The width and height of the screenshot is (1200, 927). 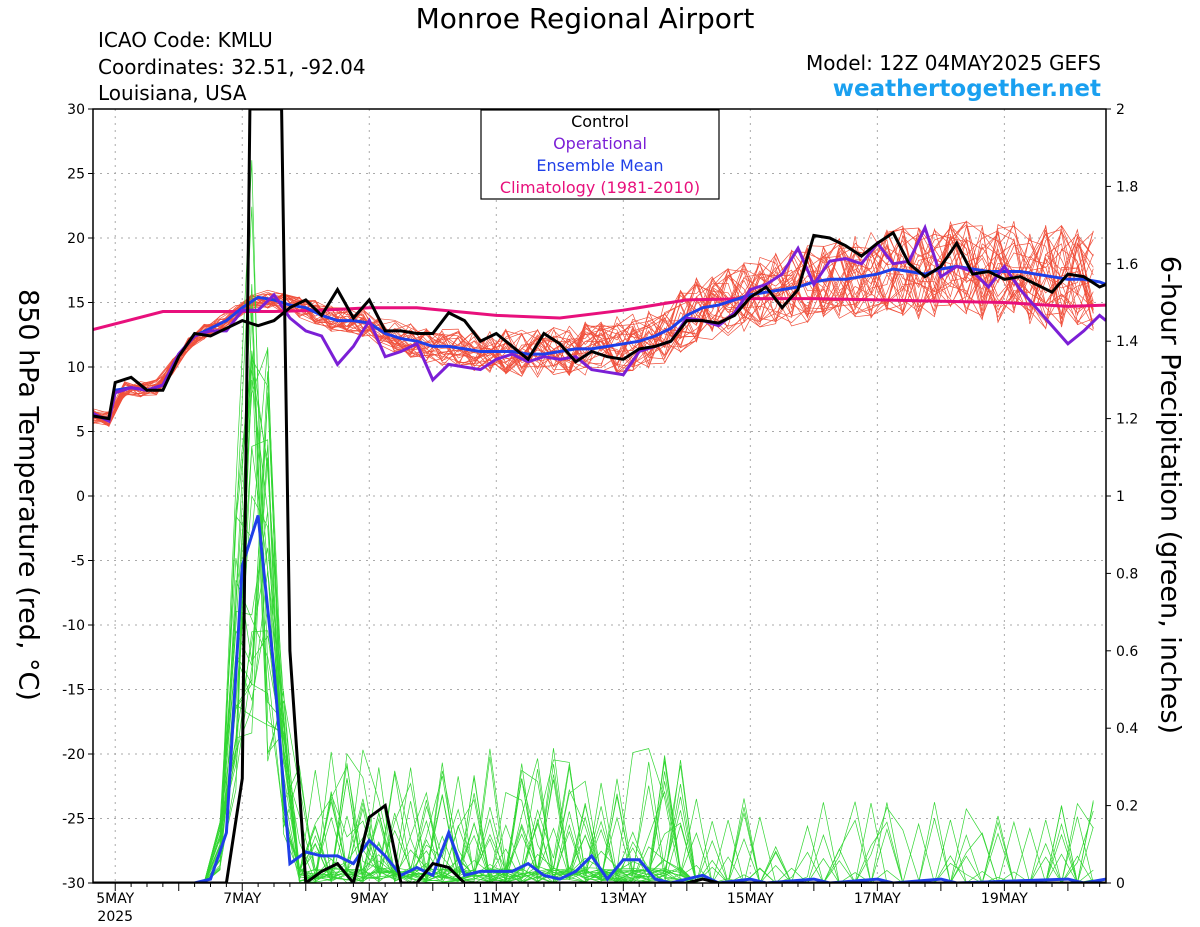 What do you see at coordinates (600, 143) in the screenshot?
I see `legend-entry: Operational` at bounding box center [600, 143].